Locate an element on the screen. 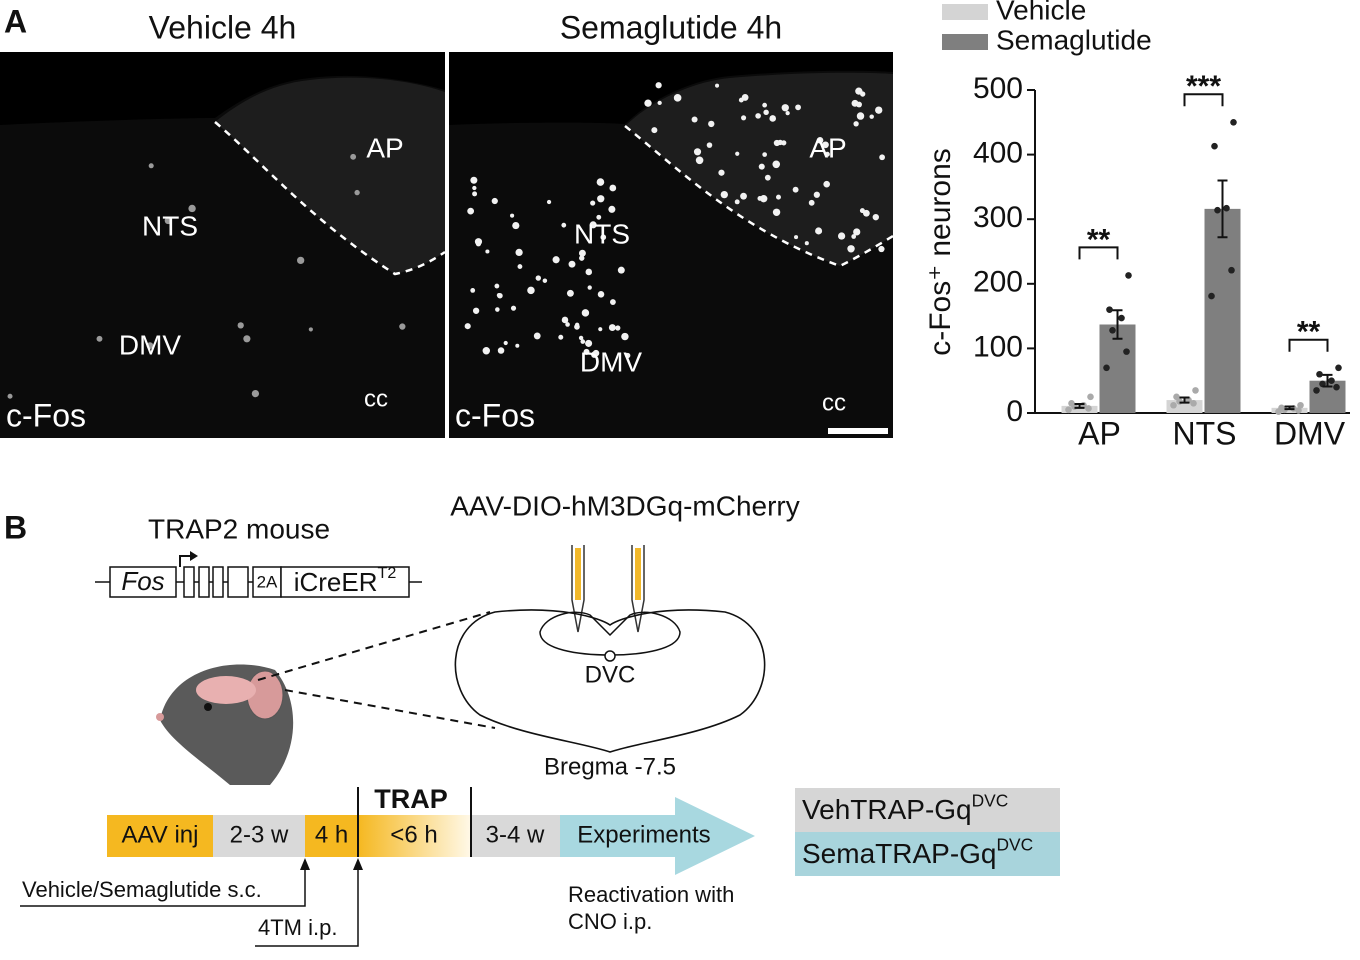 Image resolution: width=1360 pixels, height=960 pixels. group-label-main: SemaTRAP-Gq is located at coordinates (899, 853).